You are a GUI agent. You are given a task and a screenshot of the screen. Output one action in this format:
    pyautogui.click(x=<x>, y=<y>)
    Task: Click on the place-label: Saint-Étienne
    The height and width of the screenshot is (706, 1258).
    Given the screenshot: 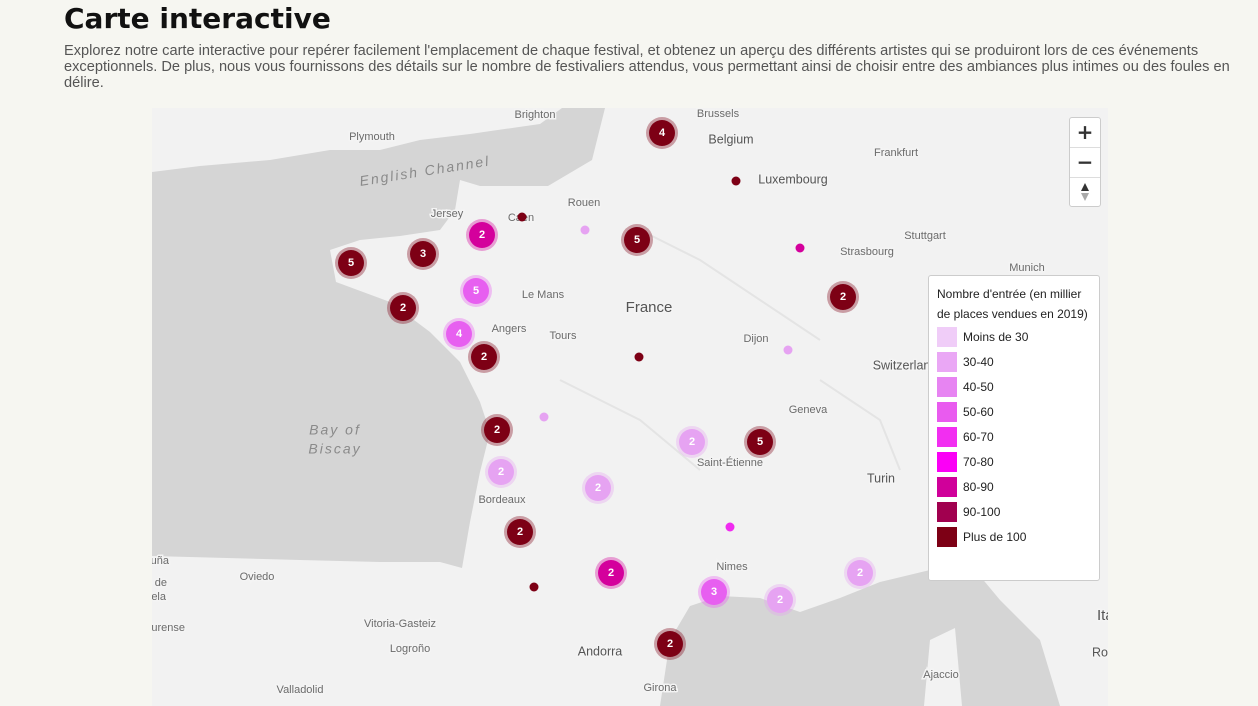 What is the action you would take?
    pyautogui.click(x=730, y=462)
    